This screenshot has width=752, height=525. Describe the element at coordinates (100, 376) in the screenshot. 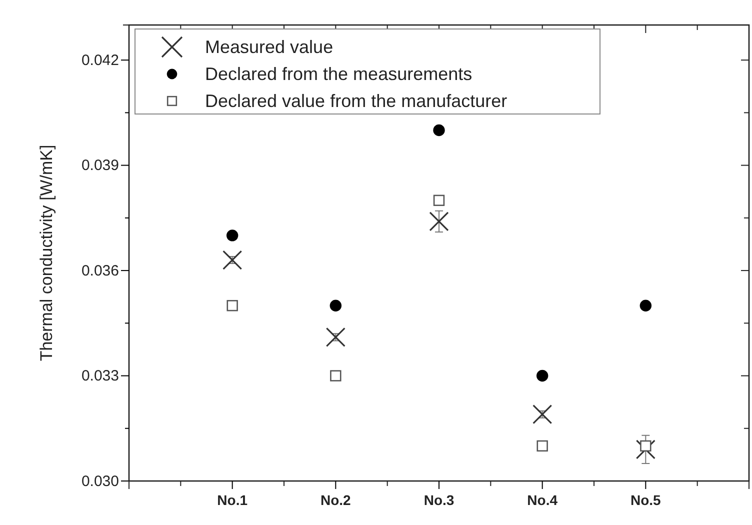

I see `y-tick-label: 0.033` at that location.